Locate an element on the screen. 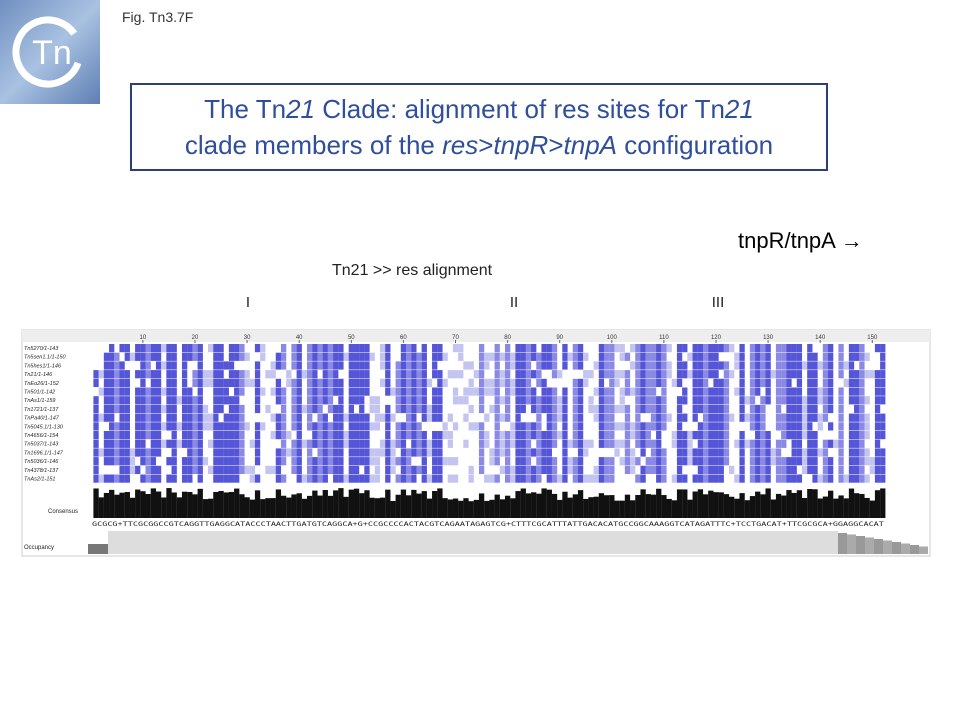 The width and height of the screenshot is (960, 720). logo: Tn is located at coordinates (50, 52).